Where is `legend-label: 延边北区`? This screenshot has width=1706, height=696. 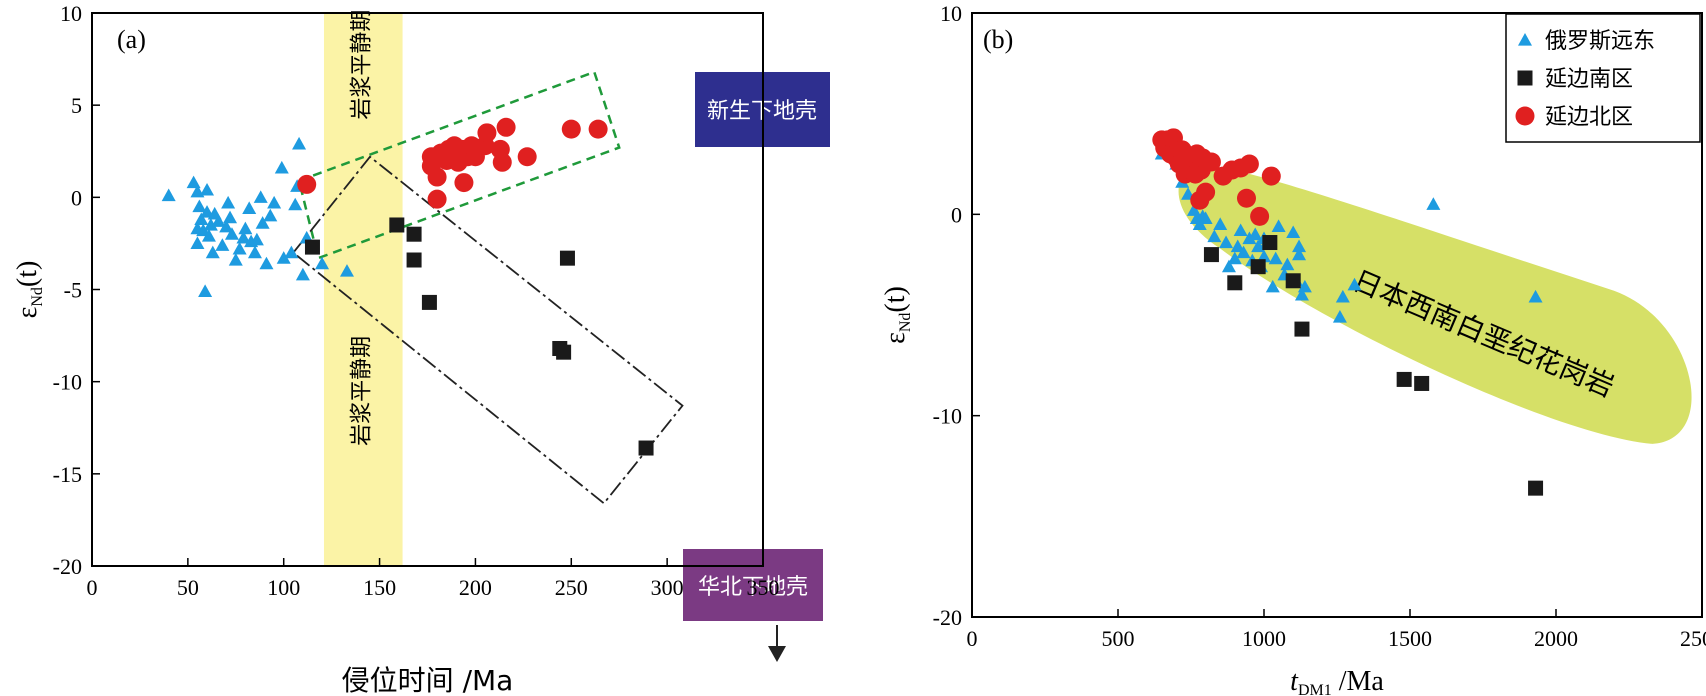
legend-label: 延边北区 is located at coordinates (1589, 117).